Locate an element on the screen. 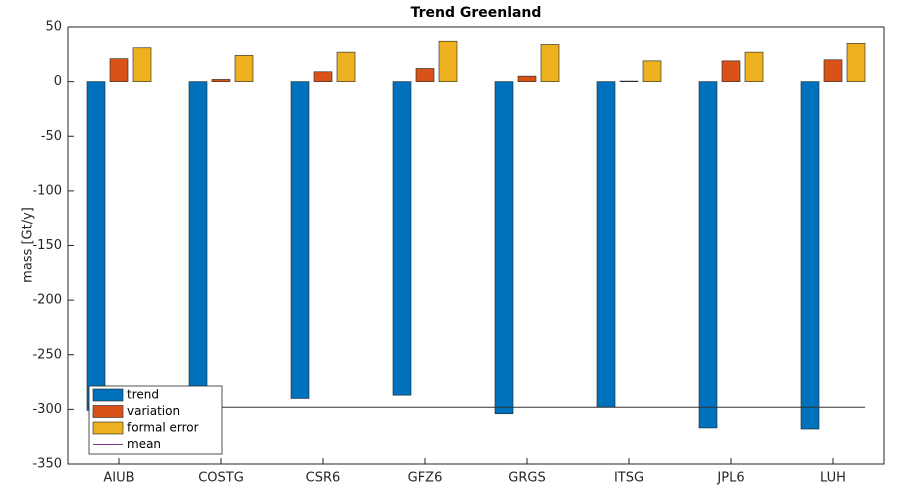 This screenshot has width=904, height=489. x-tick-label: AIUB is located at coordinates (118, 478).